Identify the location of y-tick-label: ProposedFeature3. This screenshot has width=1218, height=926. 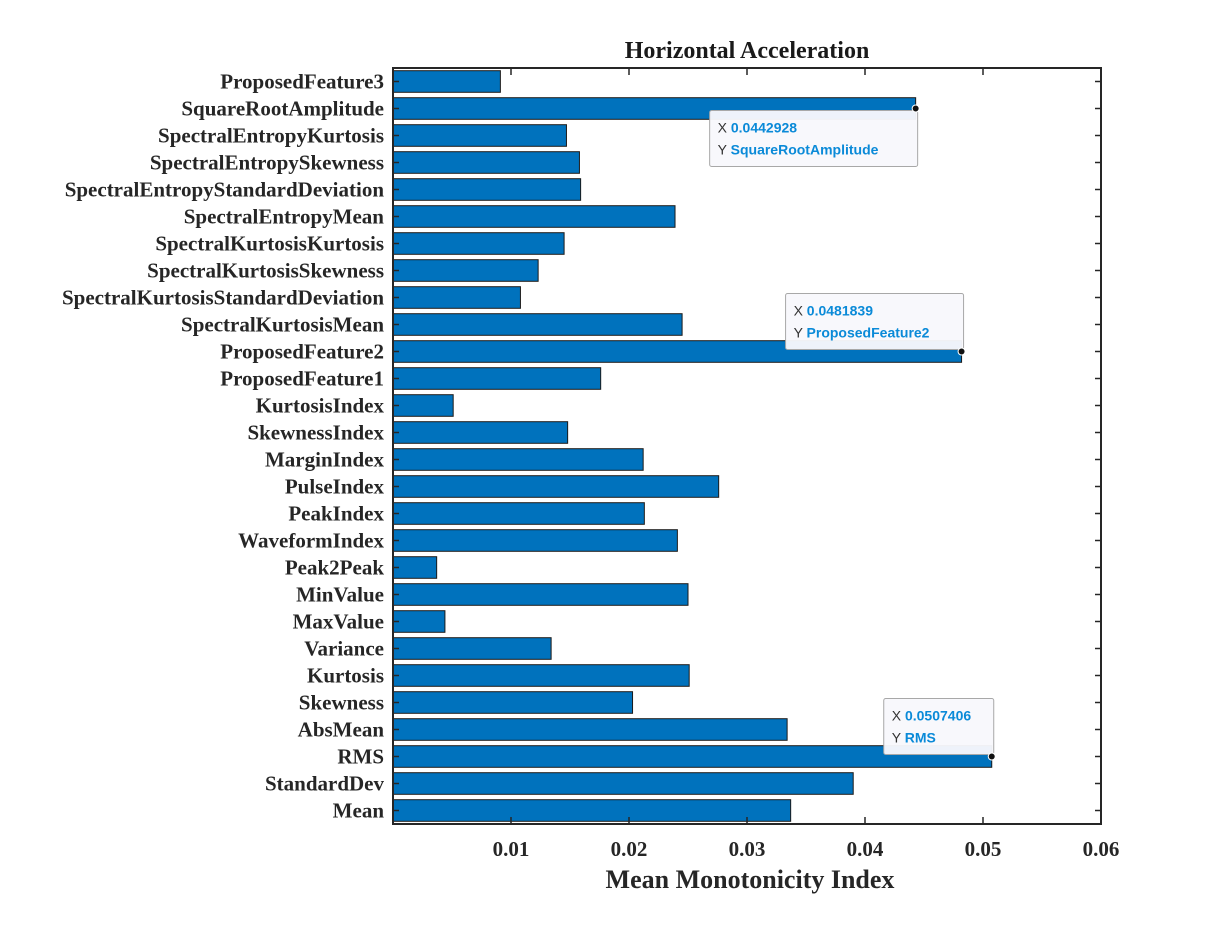
(302, 82).